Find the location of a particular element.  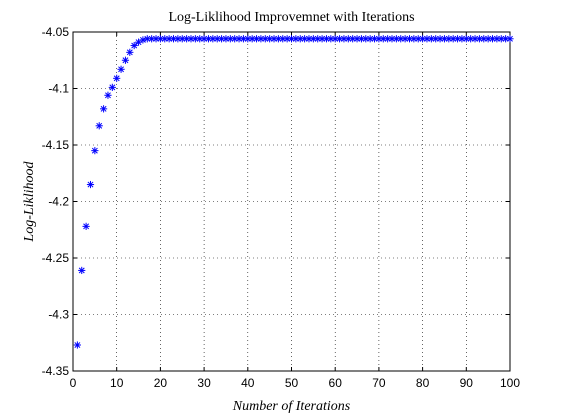

y-tick-label: -4.25 is located at coordinates (56, 258).